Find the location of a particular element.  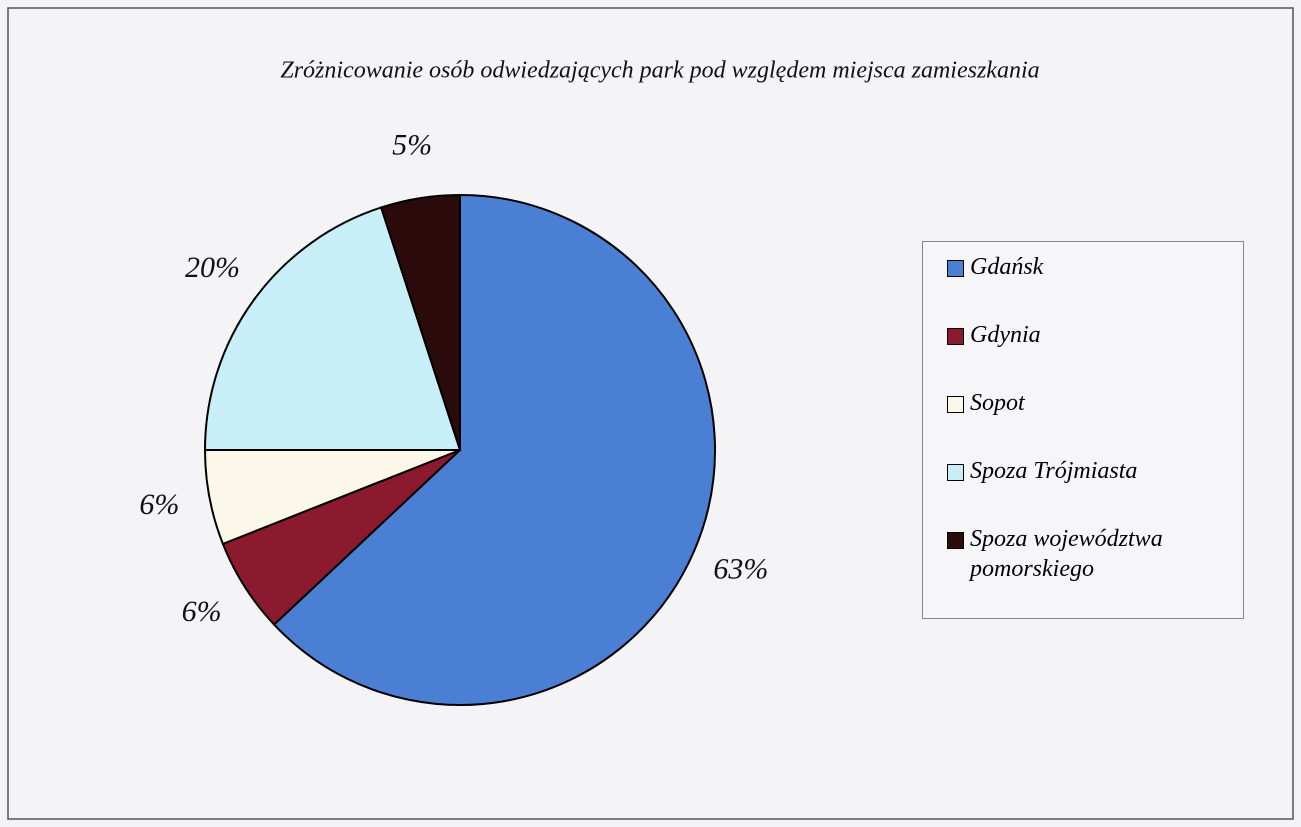

legend-label: Sopot is located at coordinates (997, 403).